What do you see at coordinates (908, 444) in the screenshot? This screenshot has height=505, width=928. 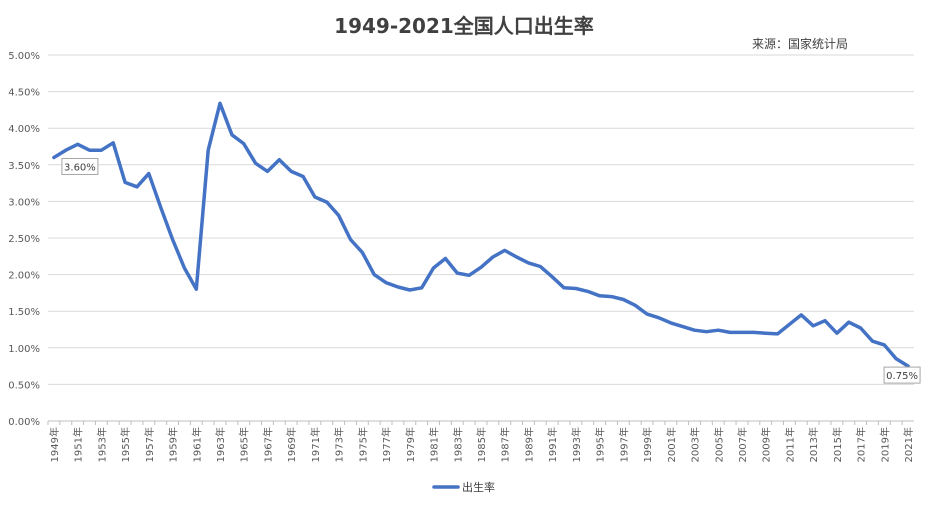 I see `x-tick-label: 2021年` at bounding box center [908, 444].